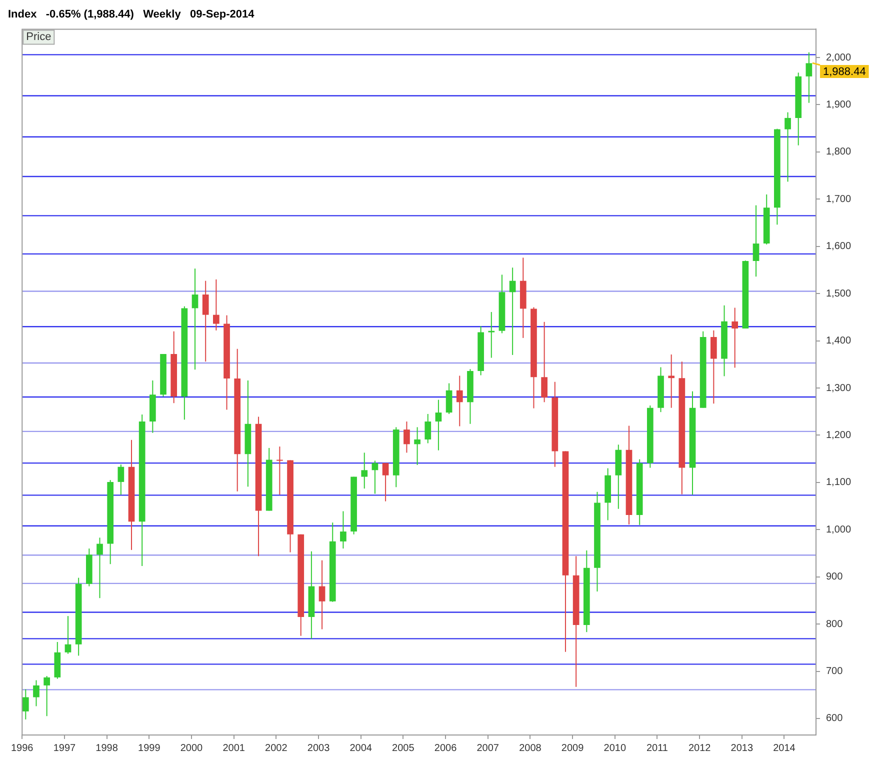 This screenshot has height=765, width=880. What do you see at coordinates (839, 388) in the screenshot?
I see `y-tick-label: 1,300` at bounding box center [839, 388].